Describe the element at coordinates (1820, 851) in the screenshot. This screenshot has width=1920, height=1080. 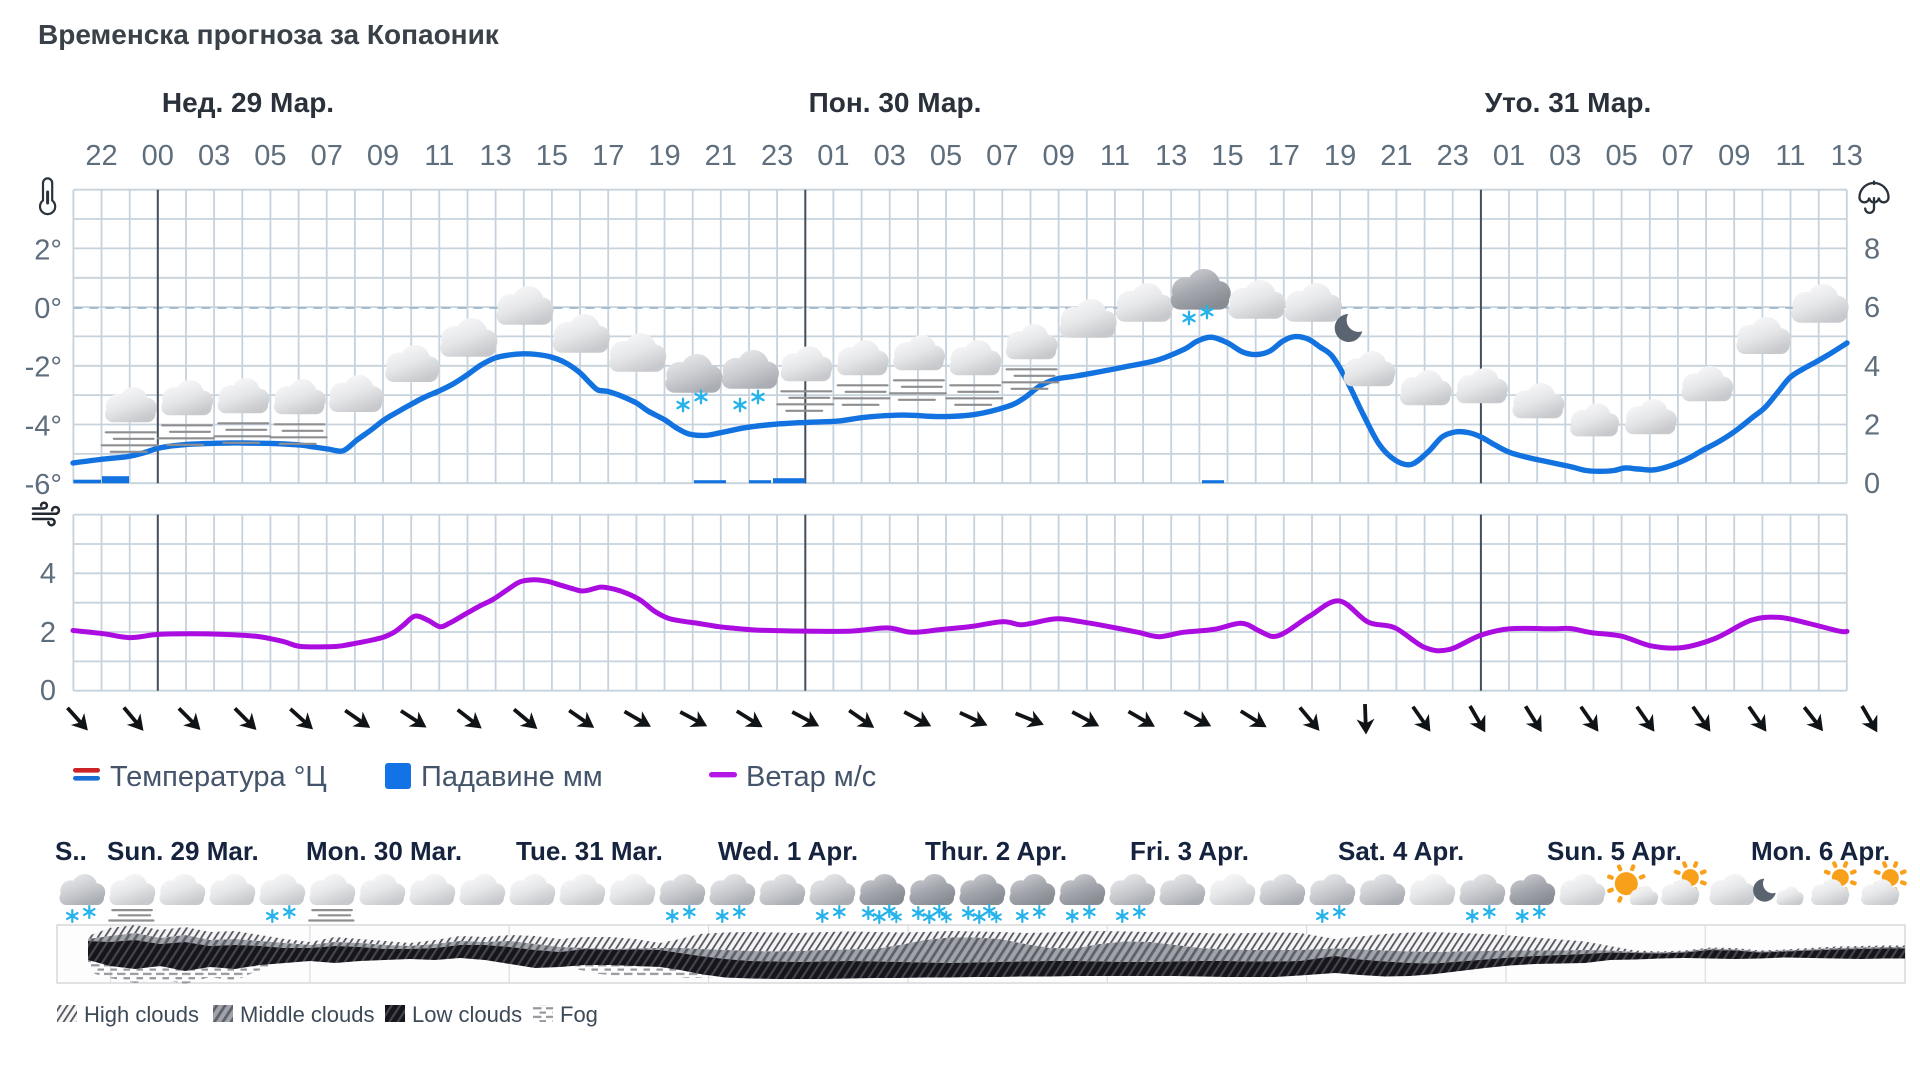
I see `svg-text: Mon. 6 Apr.` at that location.